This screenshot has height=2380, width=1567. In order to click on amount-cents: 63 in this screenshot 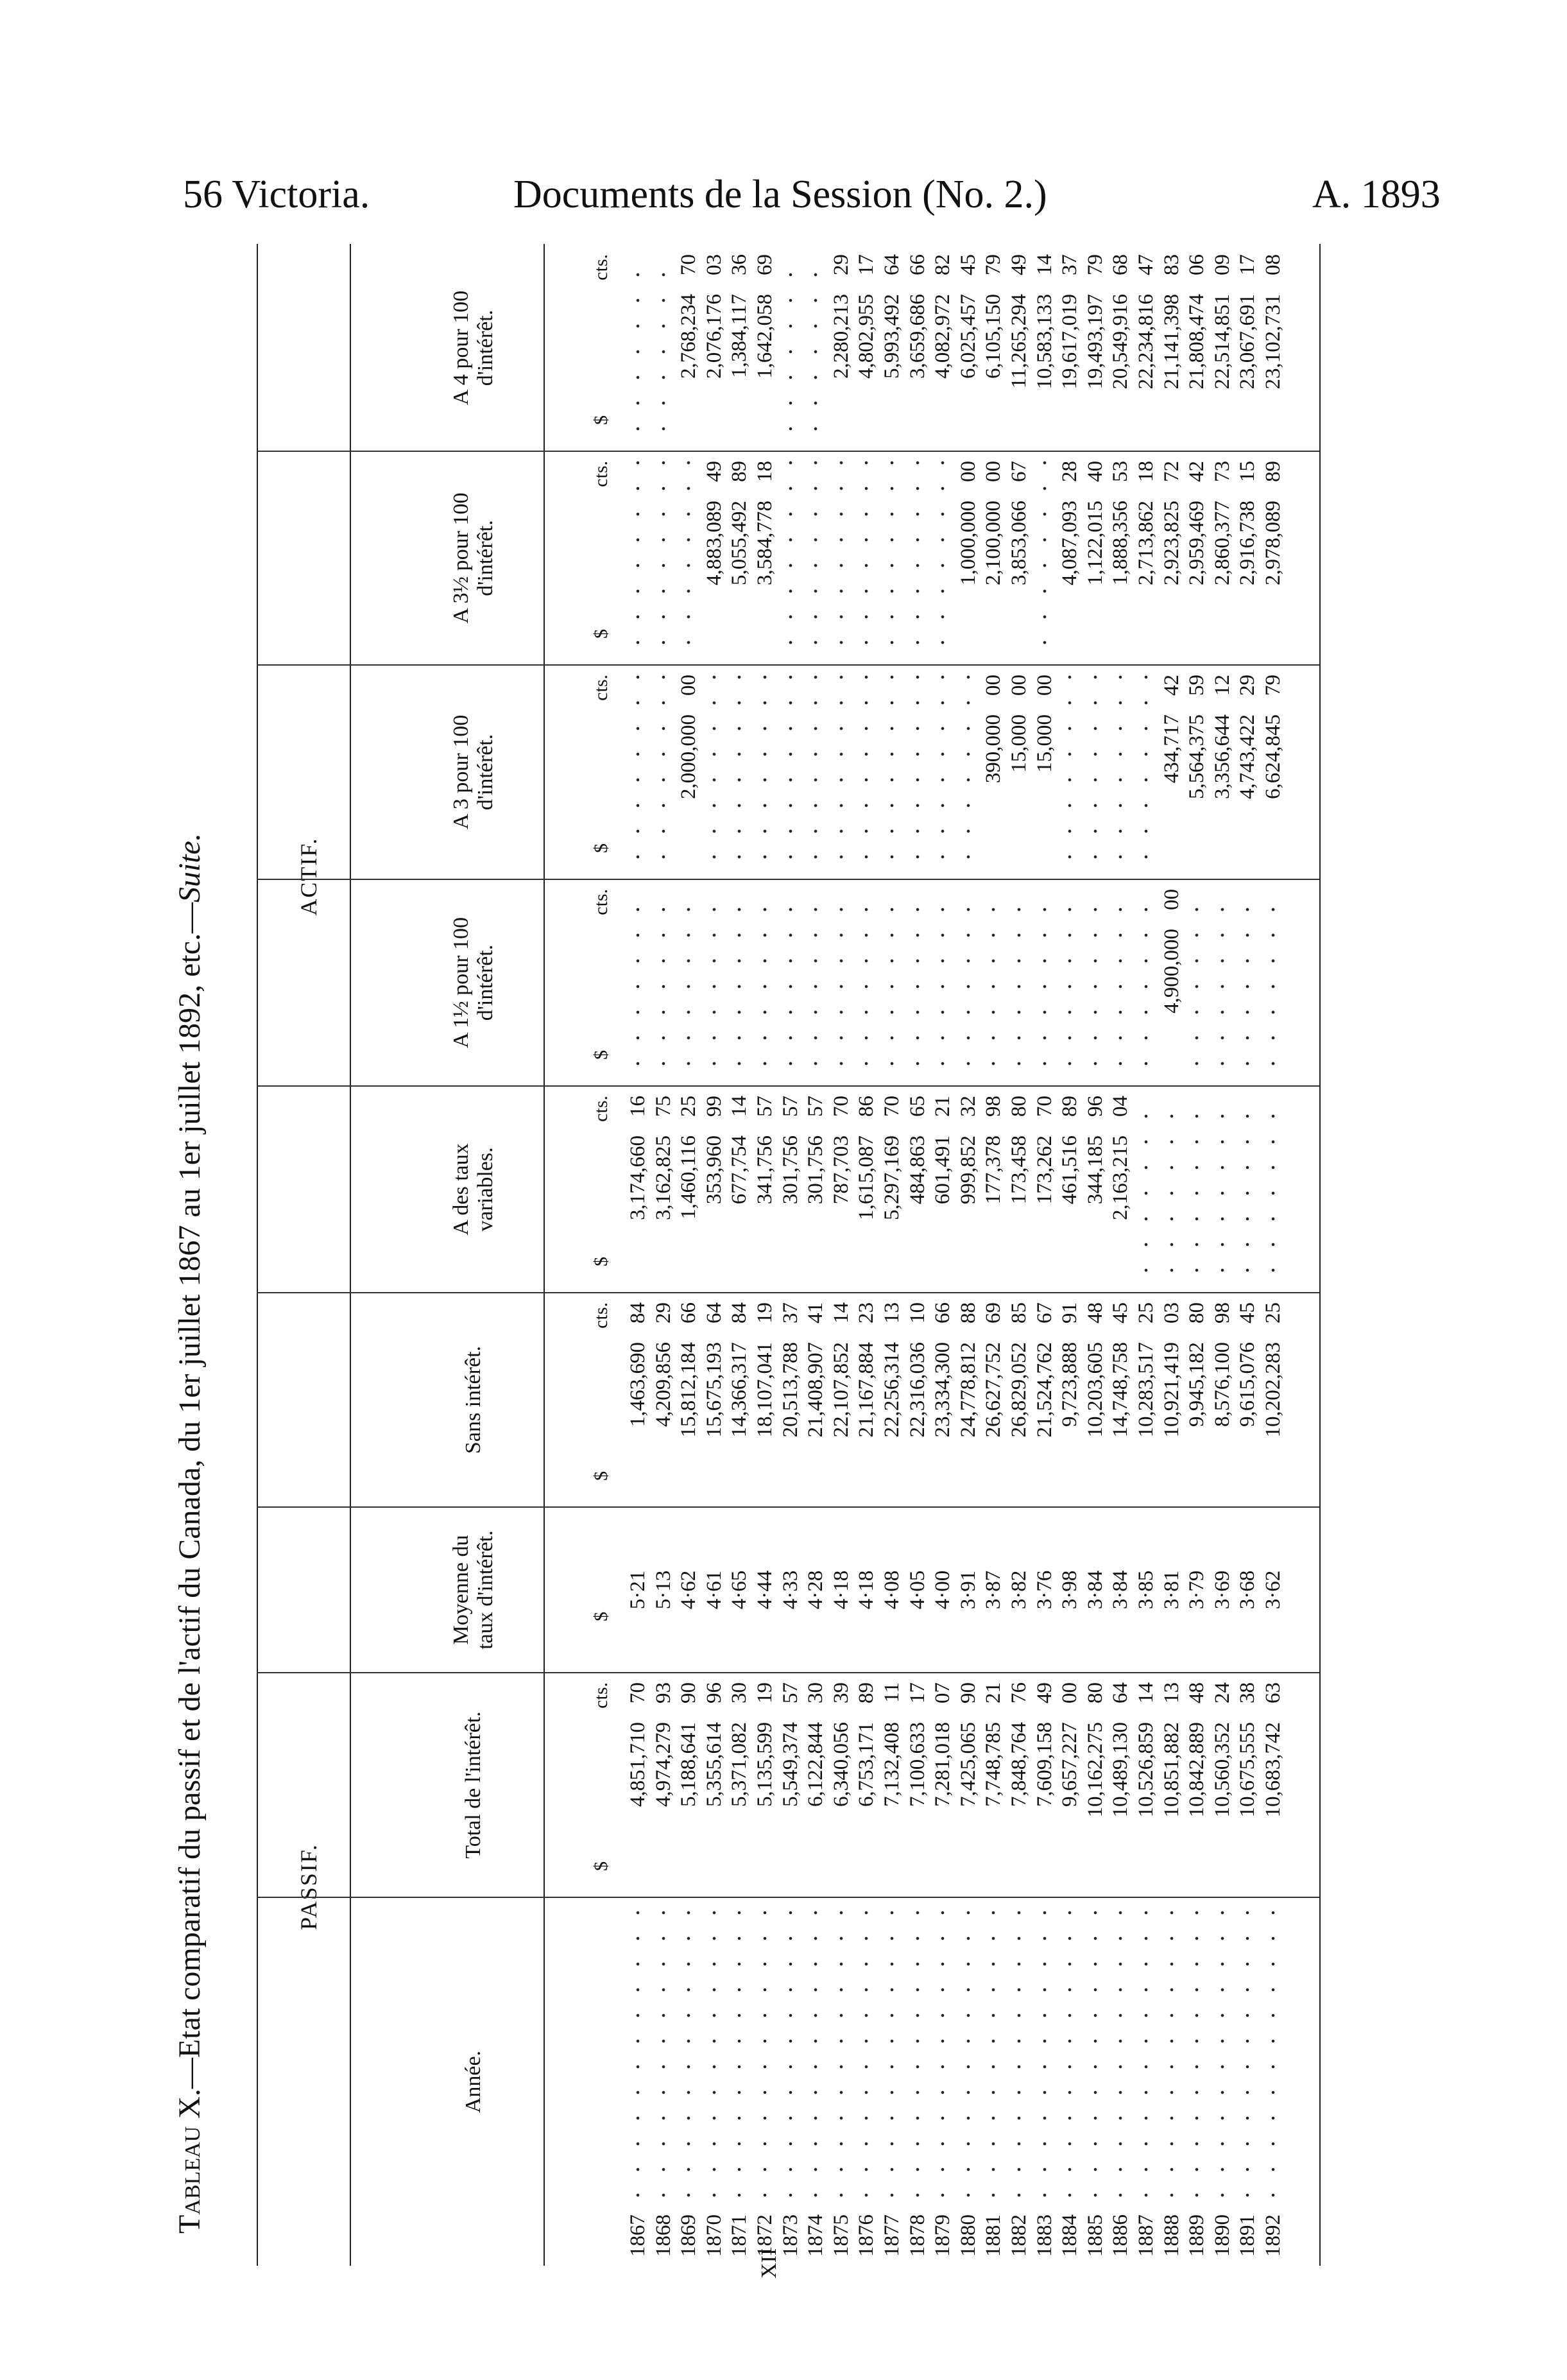, I will do `click(1273, 1692)`.